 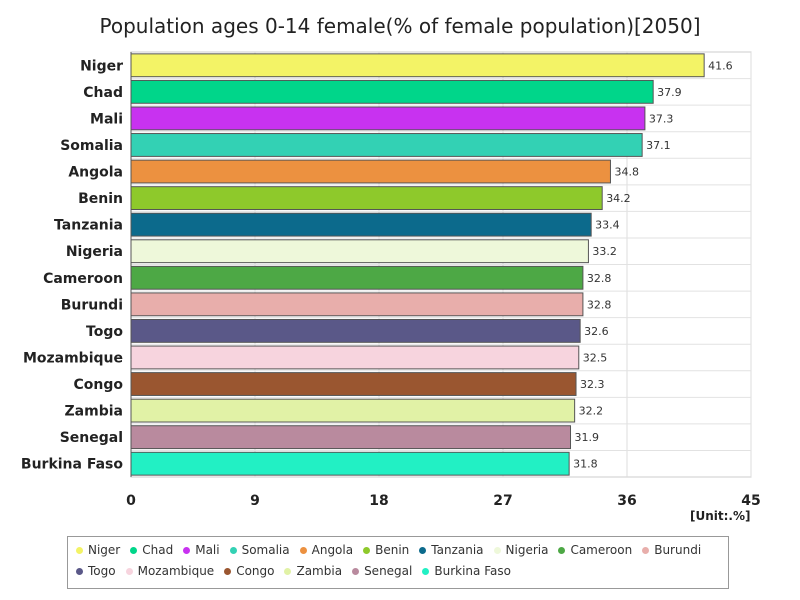 What do you see at coordinates (592, 384) in the screenshot?
I see `value-label: 32.3` at bounding box center [592, 384].